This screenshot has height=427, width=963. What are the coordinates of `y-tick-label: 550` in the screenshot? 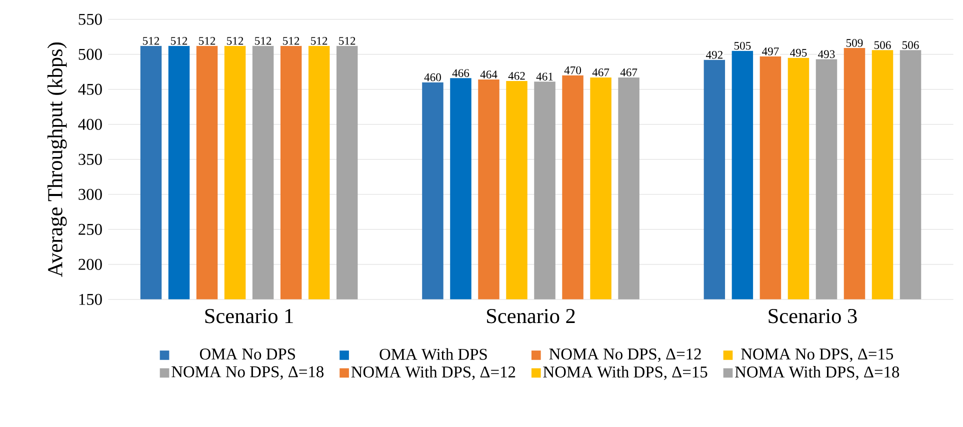 It's located at (90, 19).